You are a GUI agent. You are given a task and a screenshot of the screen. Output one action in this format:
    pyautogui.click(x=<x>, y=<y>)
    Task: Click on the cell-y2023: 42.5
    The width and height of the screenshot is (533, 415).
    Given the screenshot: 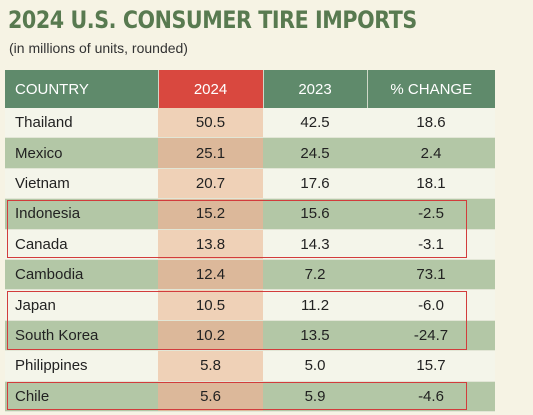 What is the action you would take?
    pyautogui.click(x=315, y=123)
    